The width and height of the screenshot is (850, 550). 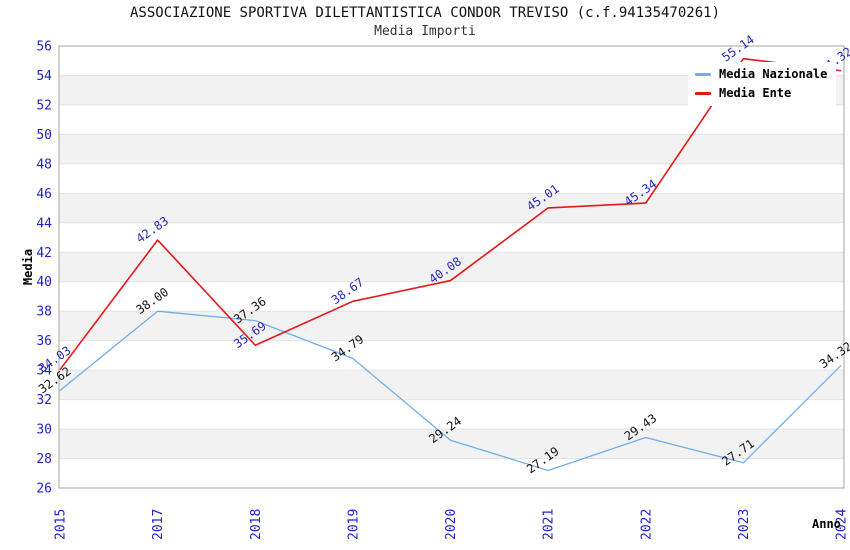 What do you see at coordinates (44, 282) in the screenshot?
I see `svg-text: 40` at bounding box center [44, 282].